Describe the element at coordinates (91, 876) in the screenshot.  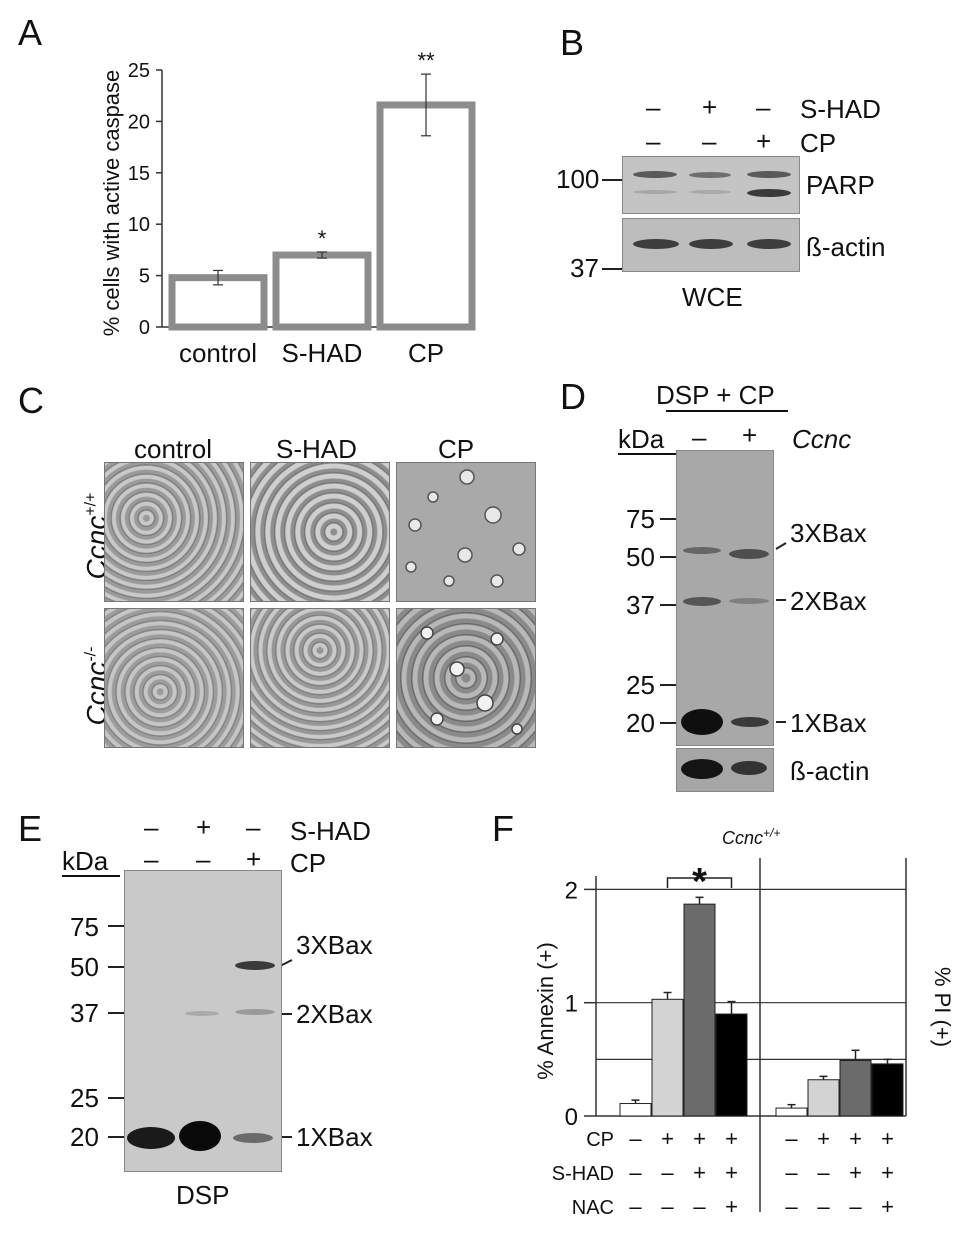
I see `panel-e-kda-underline` at that location.